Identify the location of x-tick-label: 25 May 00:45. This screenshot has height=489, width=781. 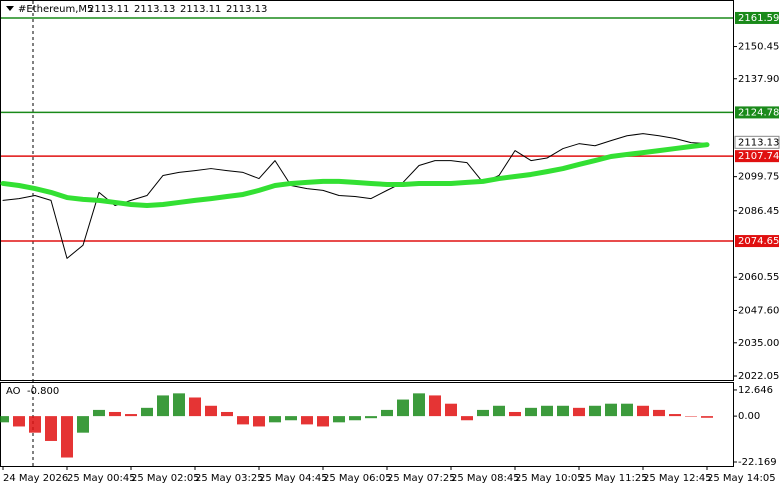
(101, 478).